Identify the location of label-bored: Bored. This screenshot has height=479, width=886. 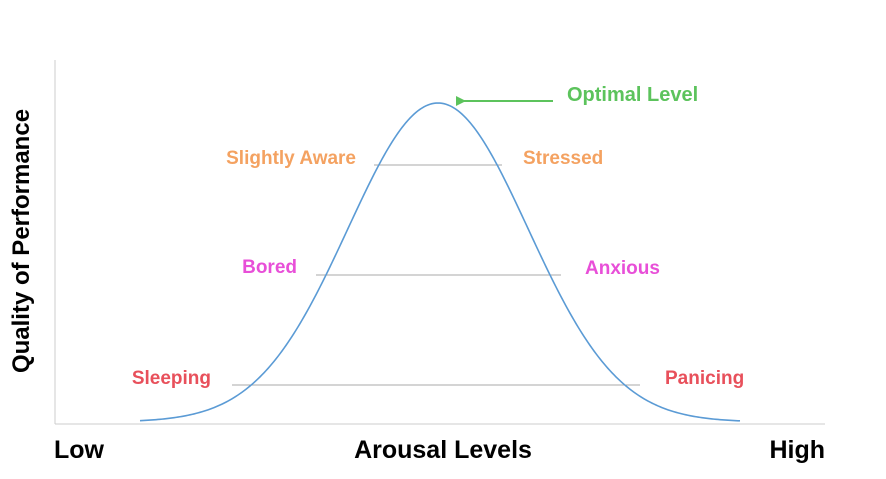
(269, 267).